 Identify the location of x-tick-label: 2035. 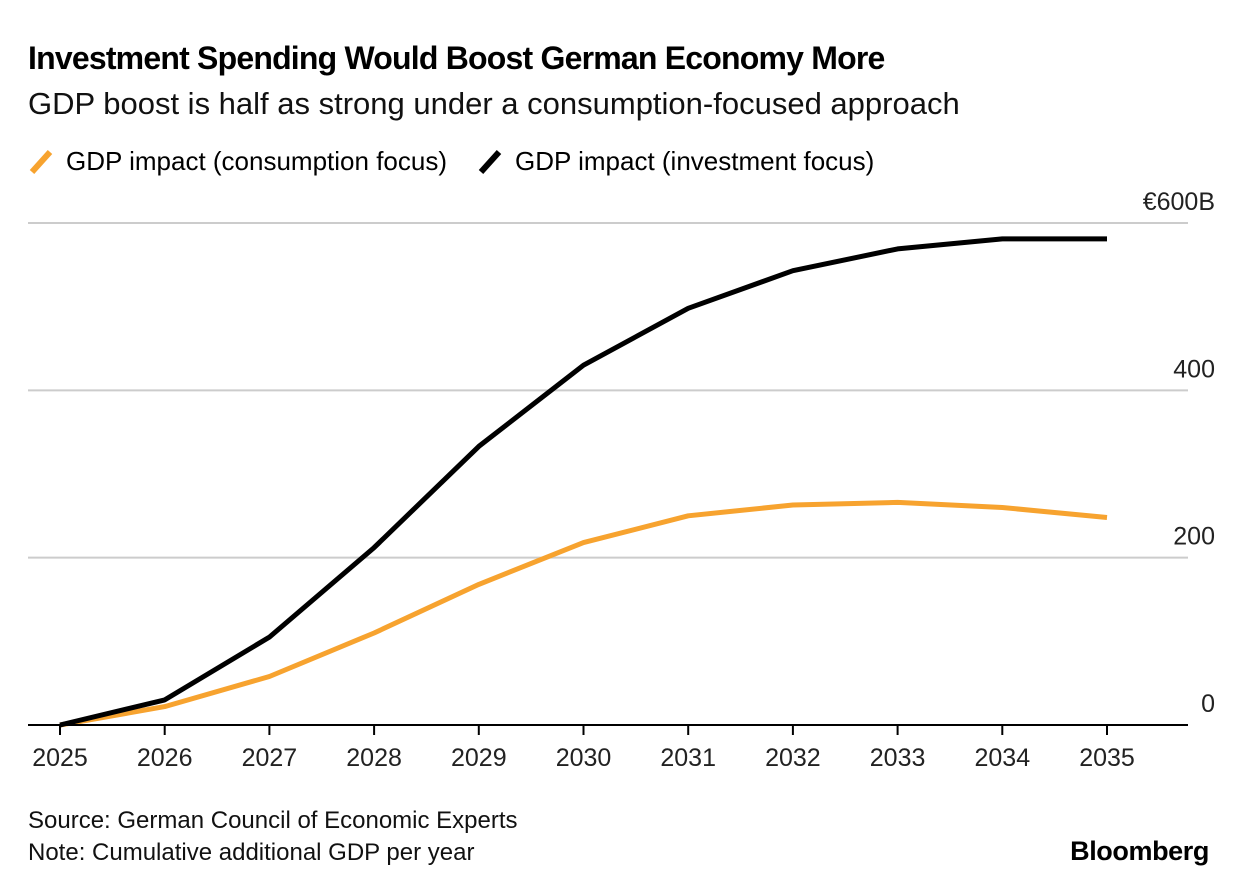
(1107, 758).